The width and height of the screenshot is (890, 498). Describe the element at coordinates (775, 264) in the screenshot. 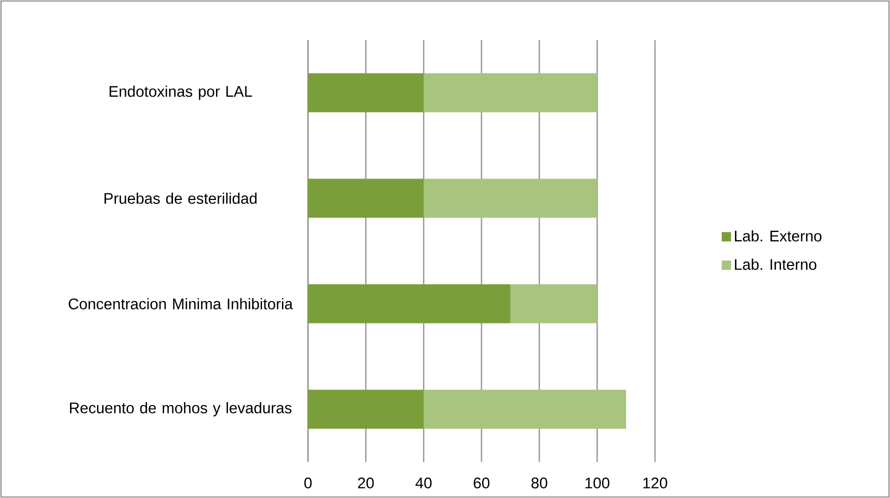

I see `legend-label: Lab. Interno` at that location.